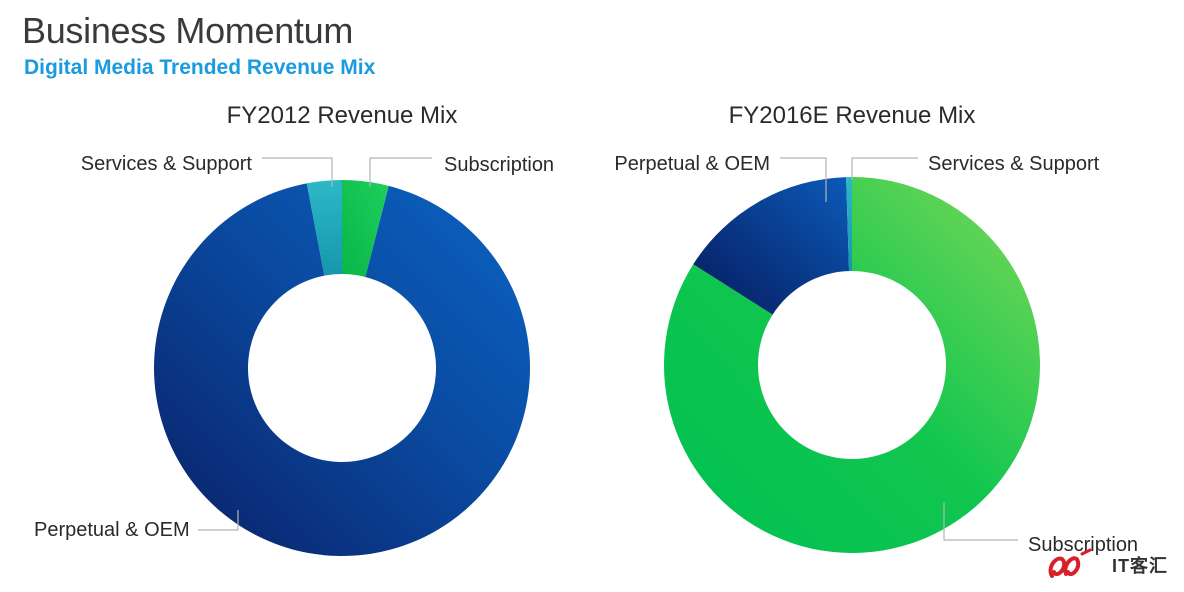 This screenshot has width=1184, height=592. I want to click on page-subtitle: Digital Media Trended Revenue Mix, so click(200, 67).